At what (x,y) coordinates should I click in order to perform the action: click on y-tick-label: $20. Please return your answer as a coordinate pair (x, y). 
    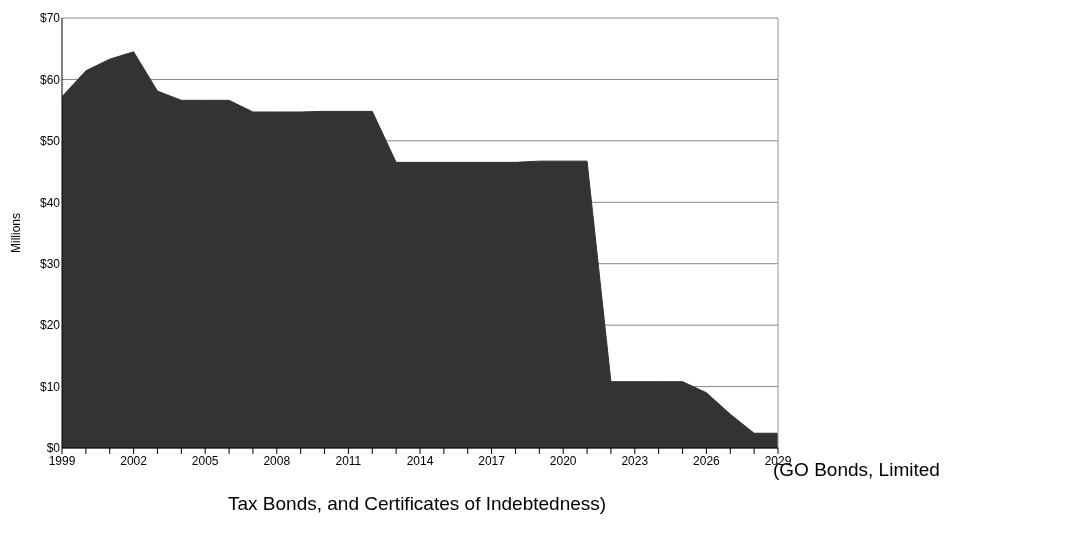
    Looking at the image, I should click on (50, 325).